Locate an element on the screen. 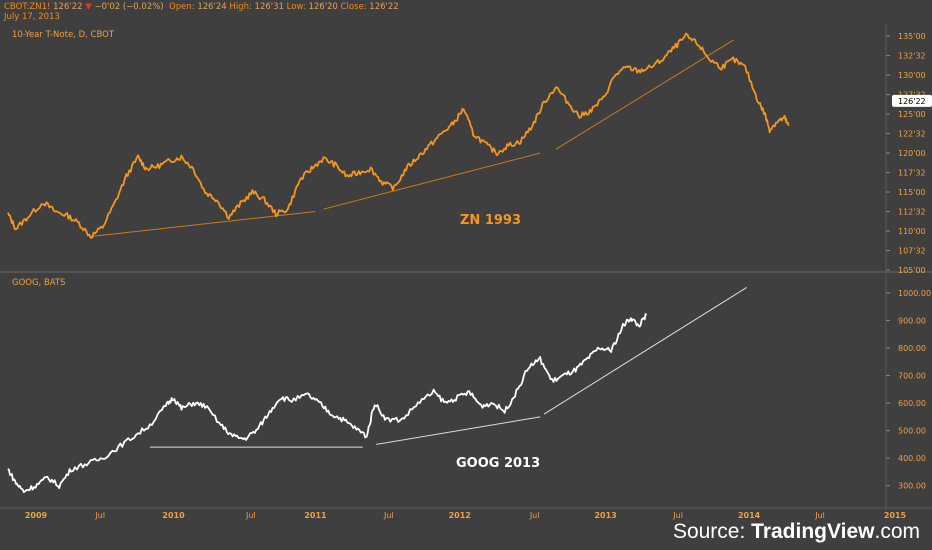 The height and width of the screenshot is (550, 932). source-brand: TradingView is located at coordinates (813, 531).